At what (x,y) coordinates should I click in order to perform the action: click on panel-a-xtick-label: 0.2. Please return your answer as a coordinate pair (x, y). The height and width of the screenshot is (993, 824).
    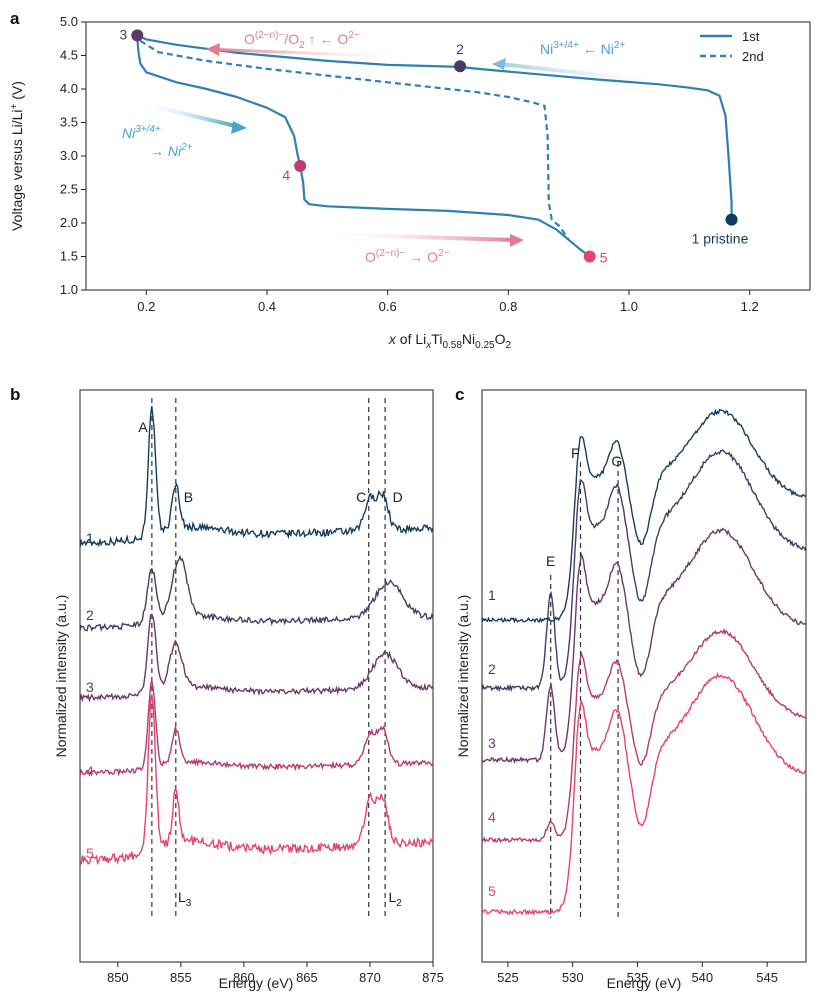
    Looking at the image, I should click on (146, 306).